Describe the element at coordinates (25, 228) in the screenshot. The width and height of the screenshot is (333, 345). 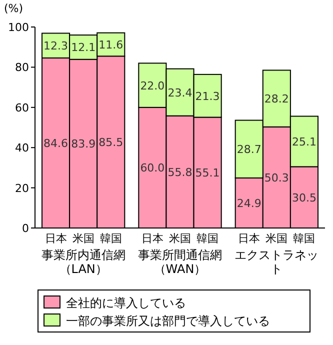
I see `y-tick-label: 0` at that location.